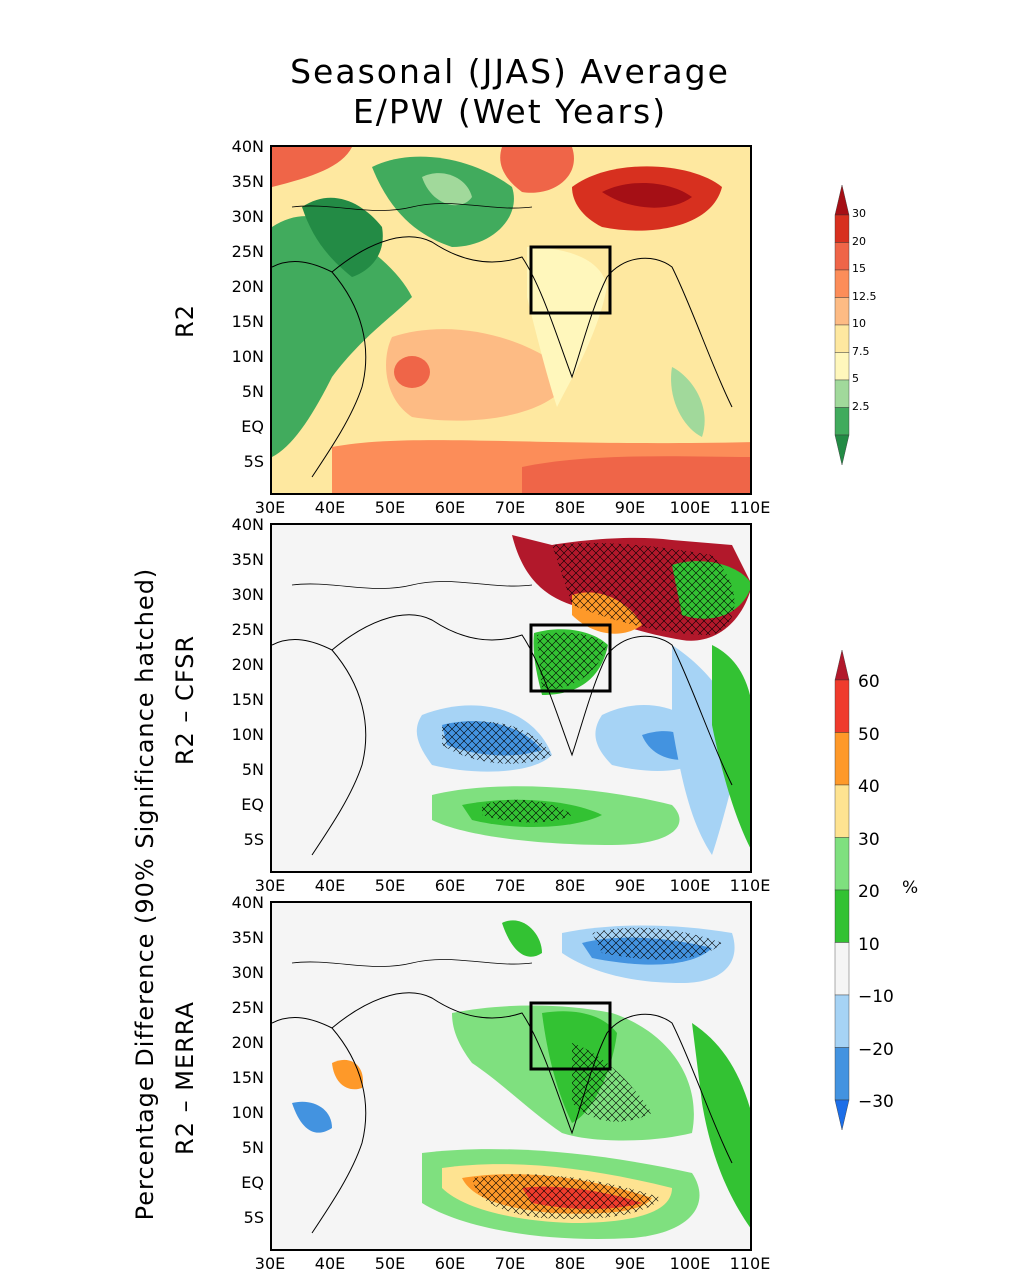 Image resolution: width=1024 pixels, height=1280 pixels. I want to click on colorbar-tick-label: −30, so click(876, 1102).